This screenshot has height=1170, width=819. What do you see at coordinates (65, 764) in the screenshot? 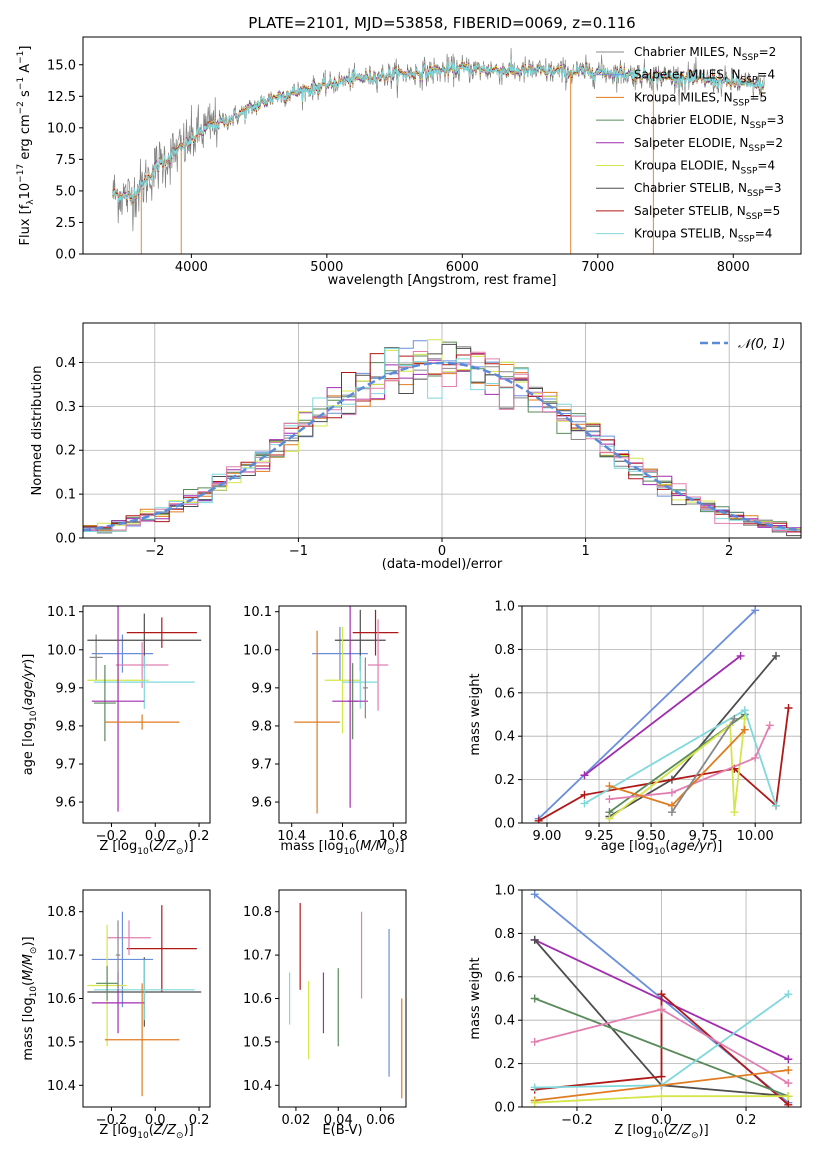
I see `y-tick-label: 9.7` at bounding box center [65, 764].